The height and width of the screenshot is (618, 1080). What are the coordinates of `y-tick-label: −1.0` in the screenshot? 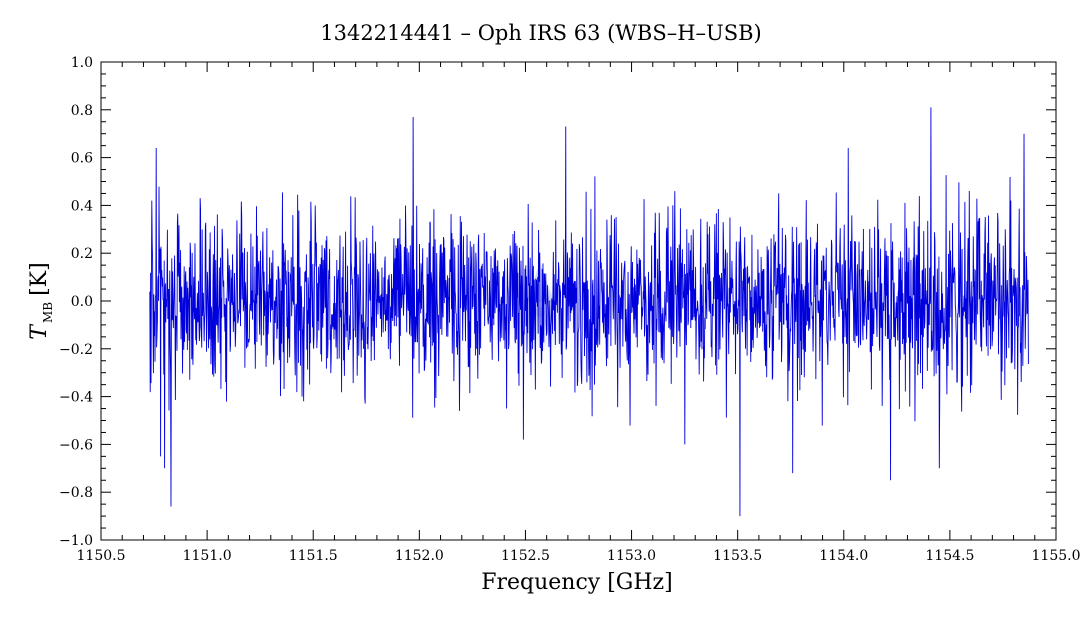 It's located at (76, 541).